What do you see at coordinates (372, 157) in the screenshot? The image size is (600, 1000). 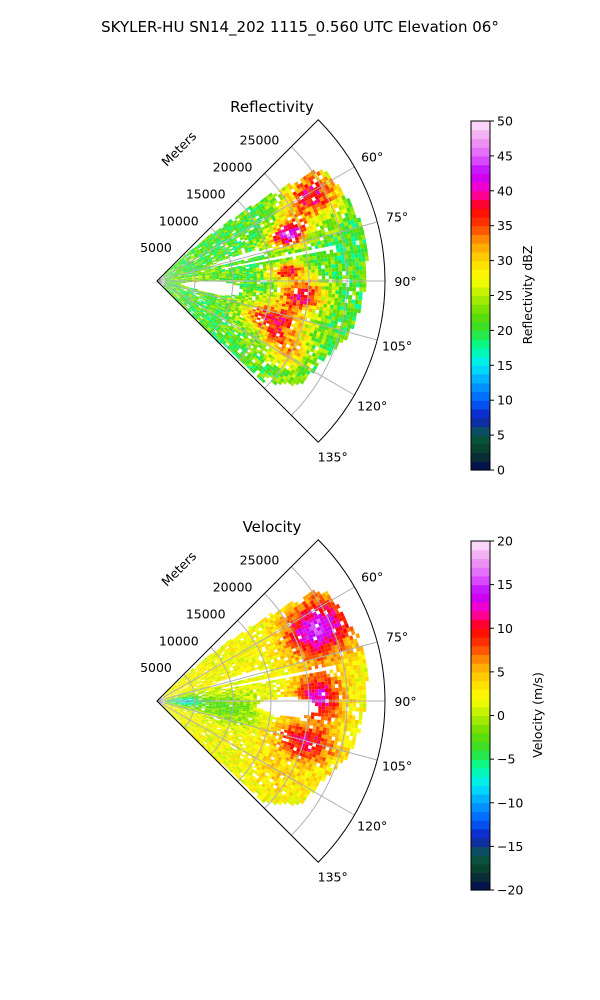 I see `azimuth-tick-label: 60°` at bounding box center [372, 157].